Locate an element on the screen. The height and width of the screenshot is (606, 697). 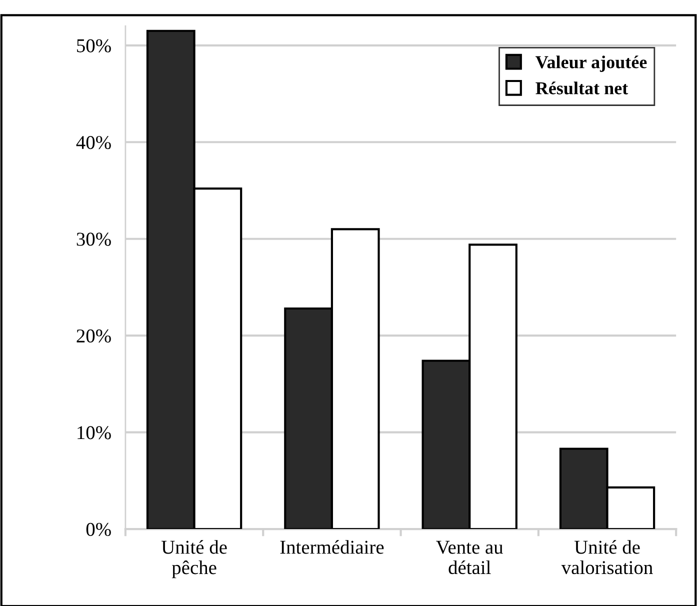
x-tick-label: Unité de pêche is located at coordinates (194, 559).